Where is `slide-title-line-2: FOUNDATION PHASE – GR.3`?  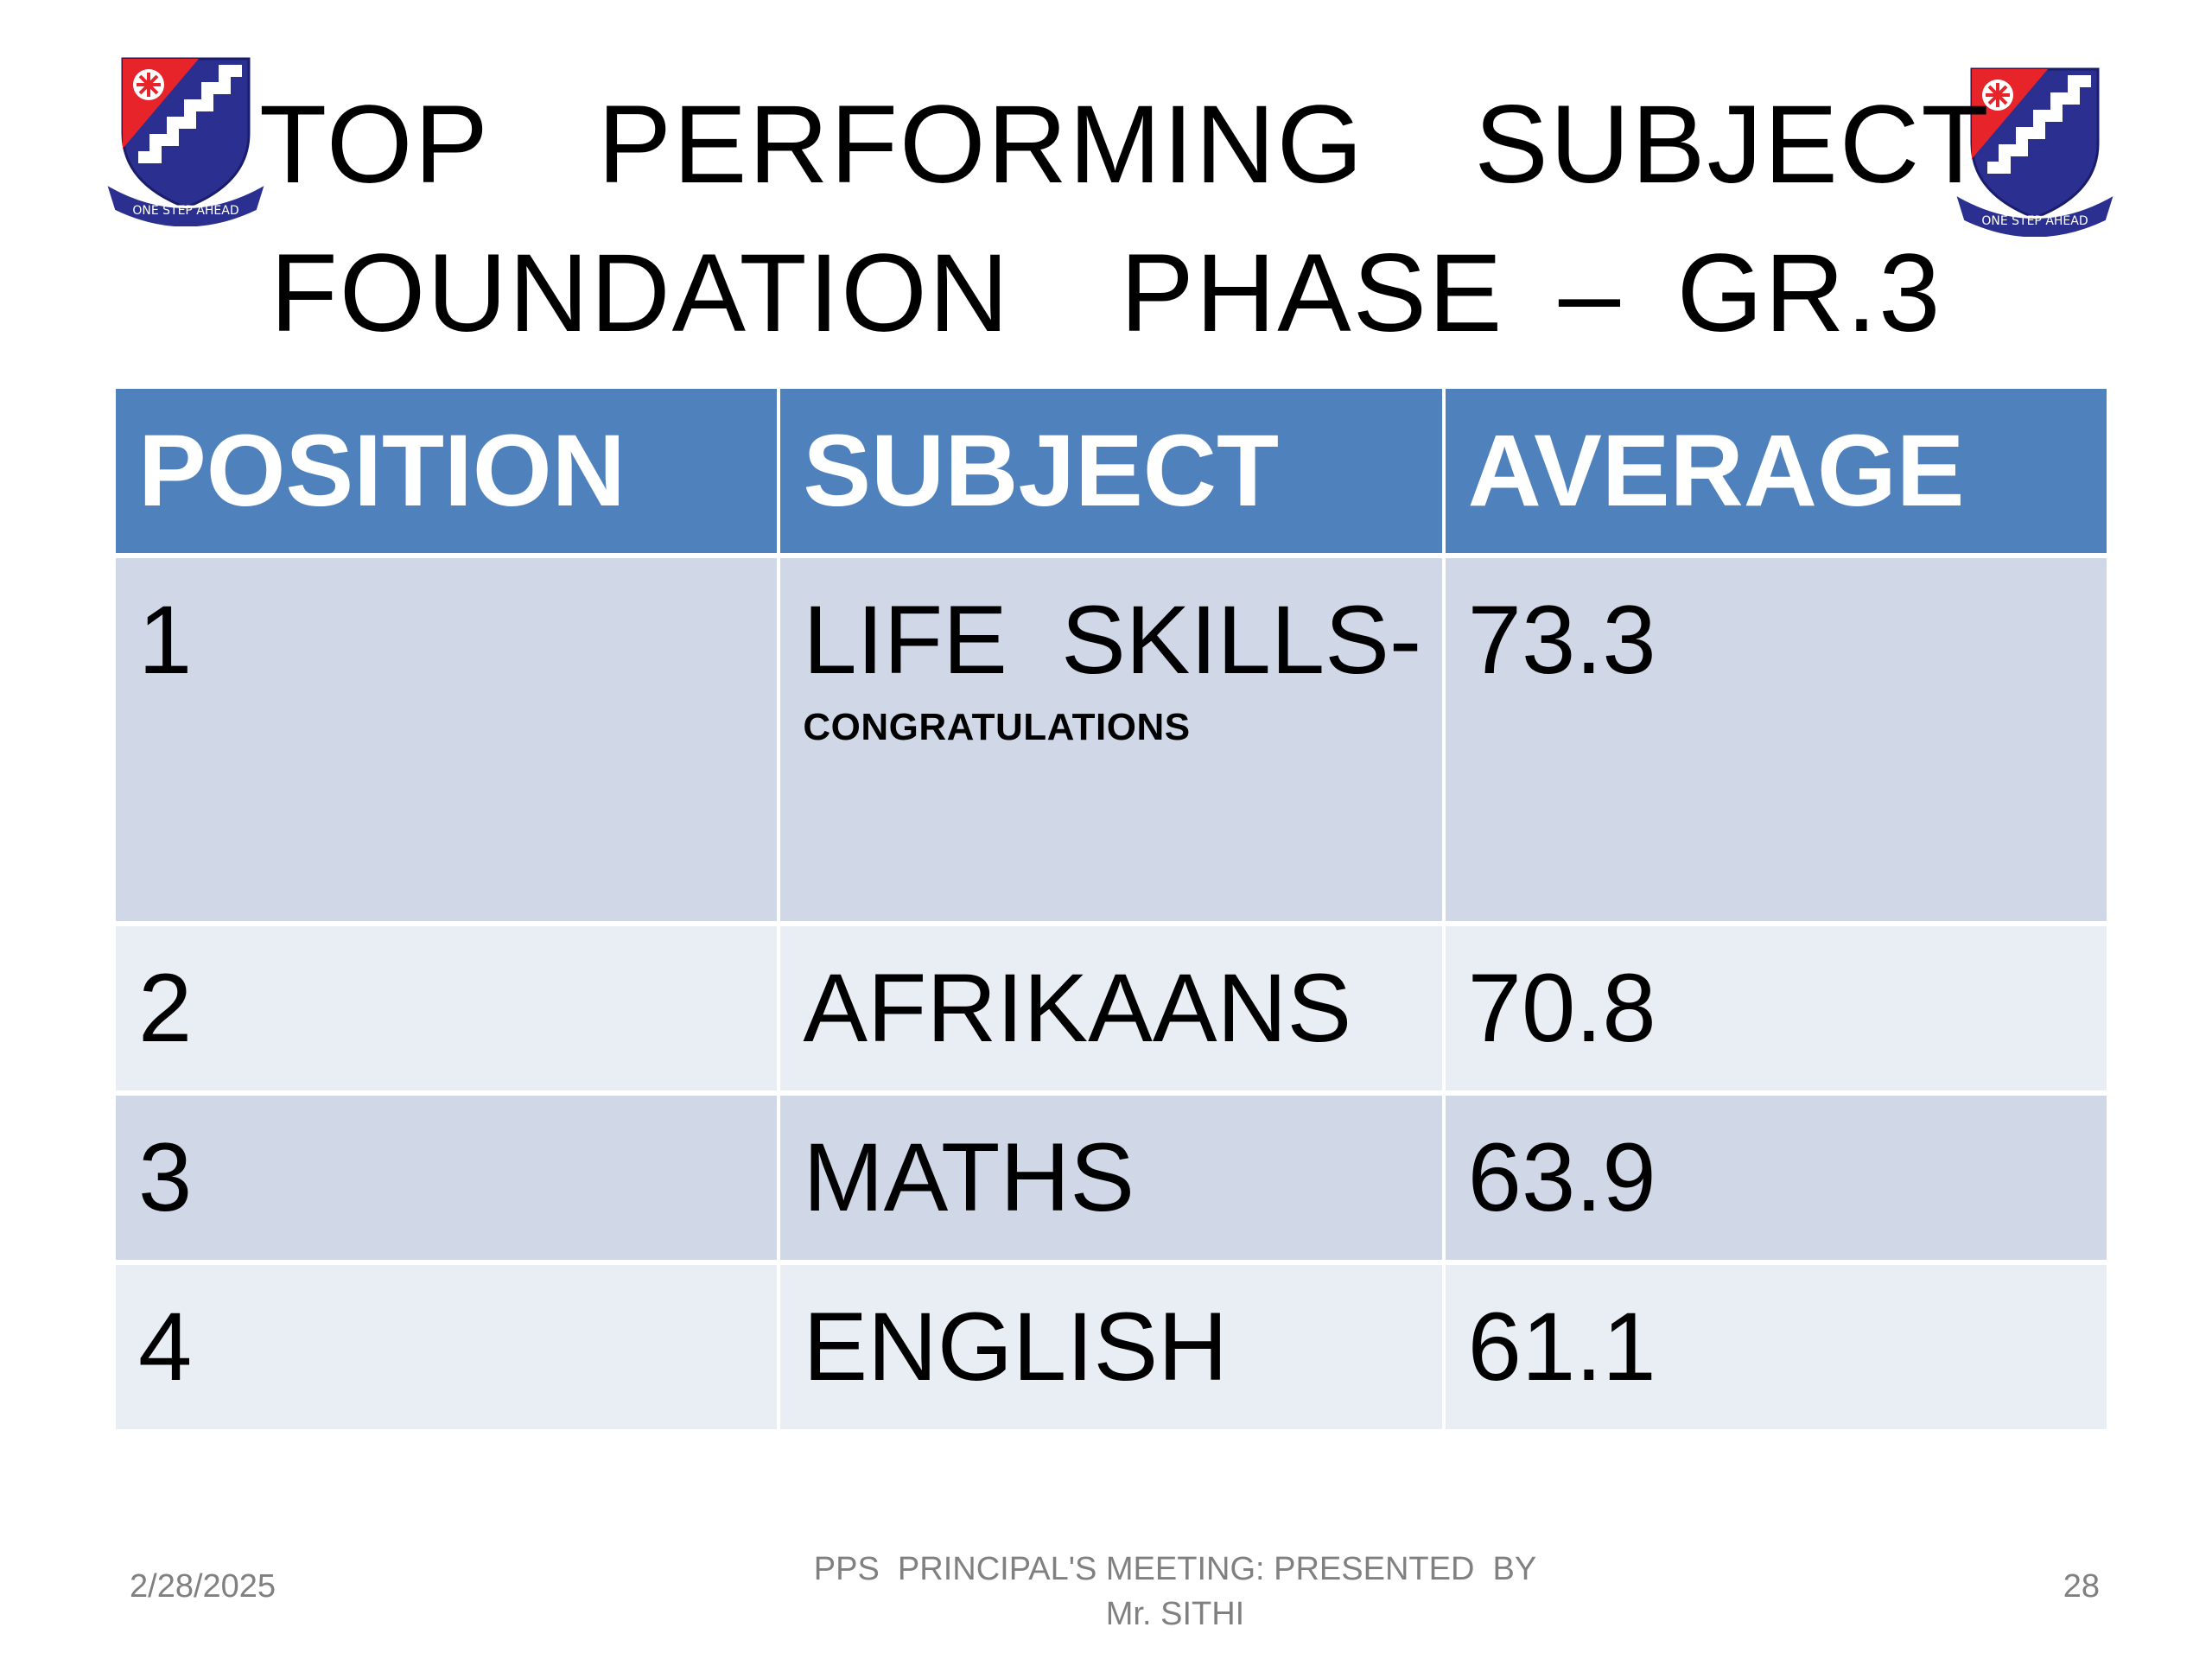
slide-title-line-2: FOUNDATION PHASE – GR.3 is located at coordinates (1106, 293).